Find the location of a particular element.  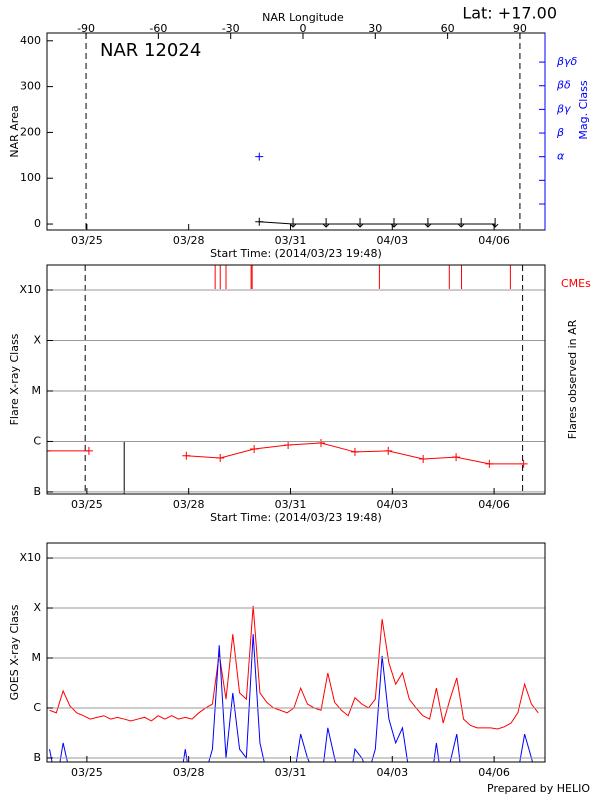

x2-tick-label: 30 is located at coordinates (375, 28).